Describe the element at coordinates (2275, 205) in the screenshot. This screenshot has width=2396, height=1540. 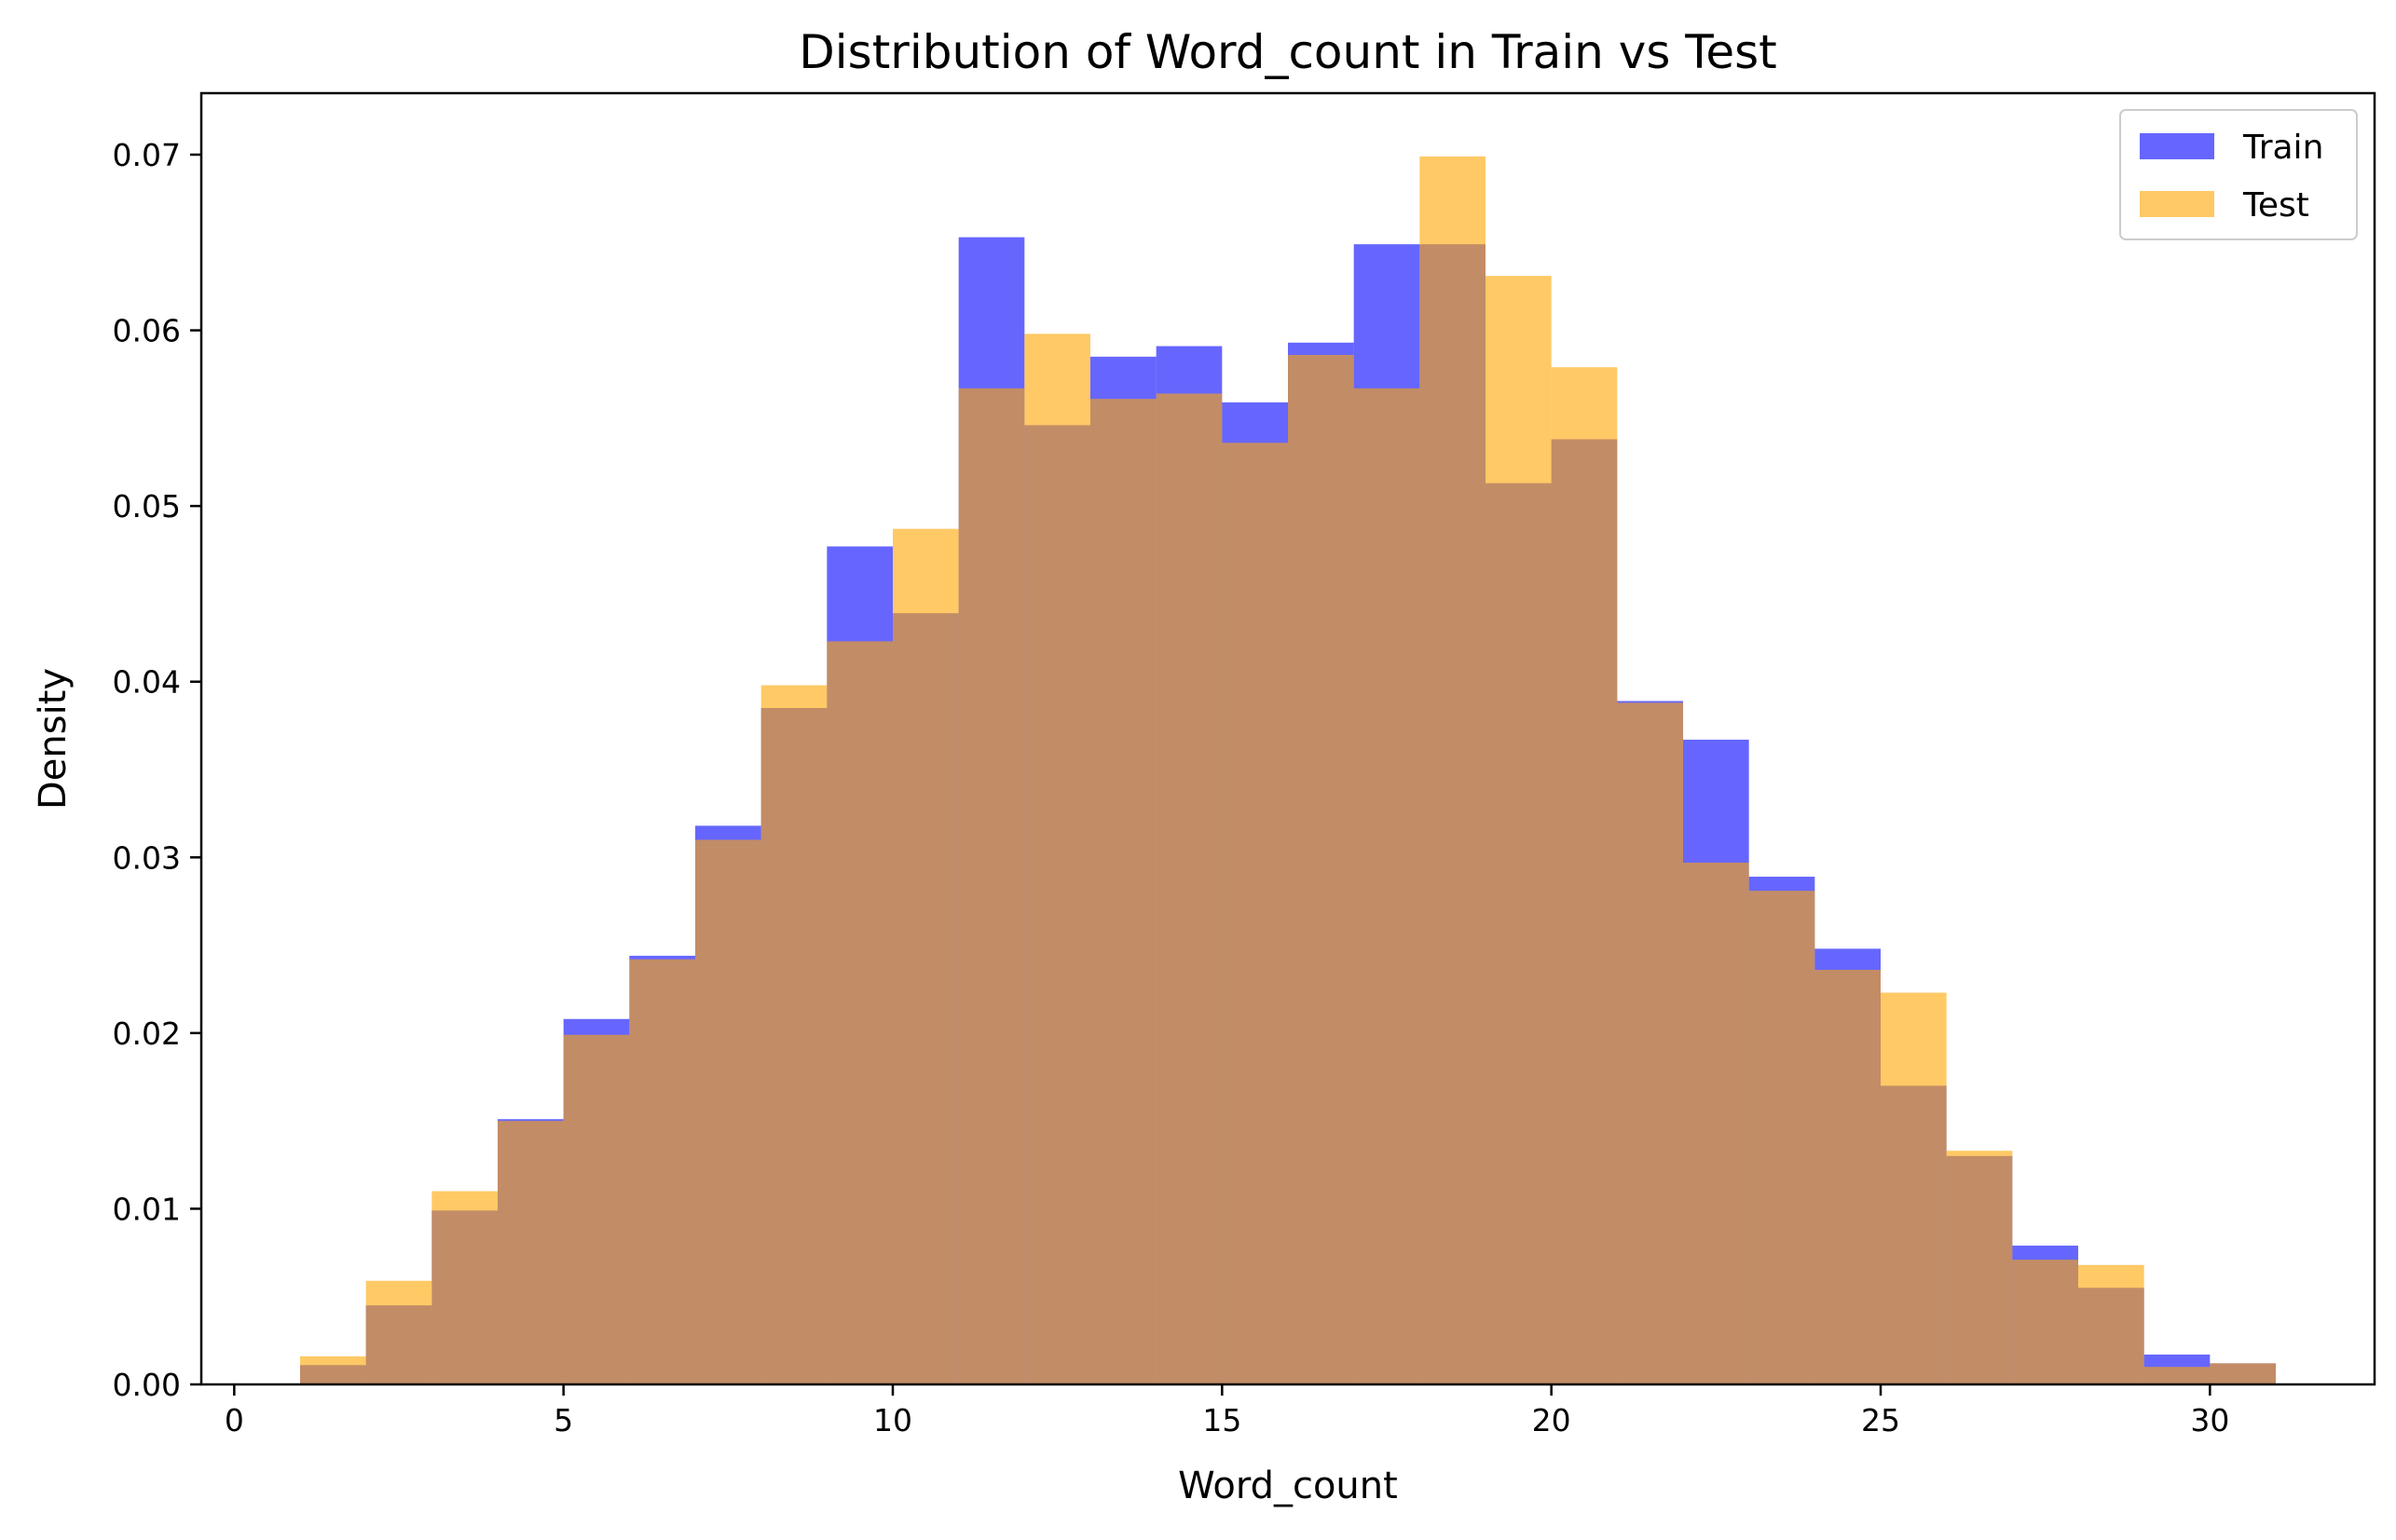
I see `legend-label-test: Test` at that location.